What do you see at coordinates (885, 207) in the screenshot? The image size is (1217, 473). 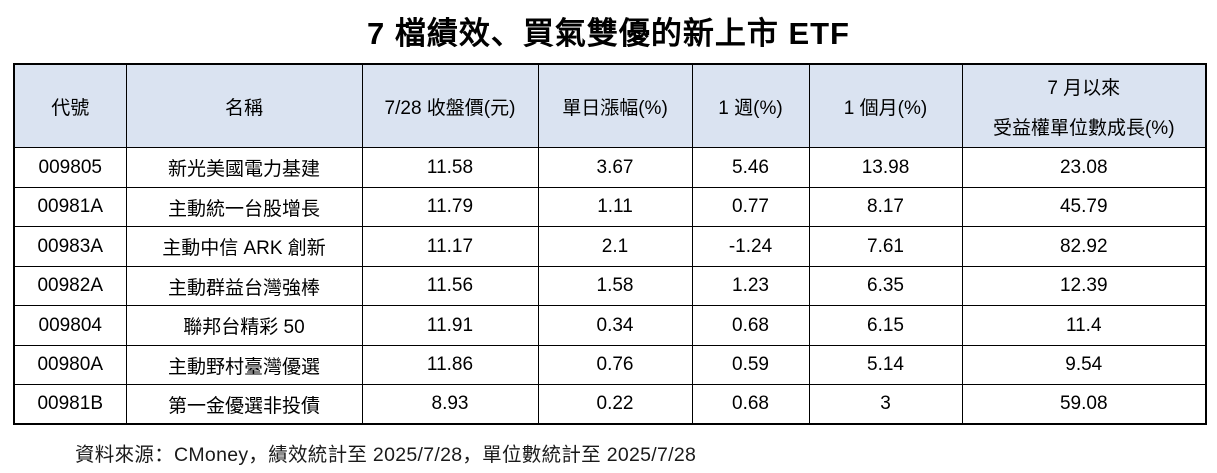 I see `cell-1month: 8.17` at bounding box center [885, 207].